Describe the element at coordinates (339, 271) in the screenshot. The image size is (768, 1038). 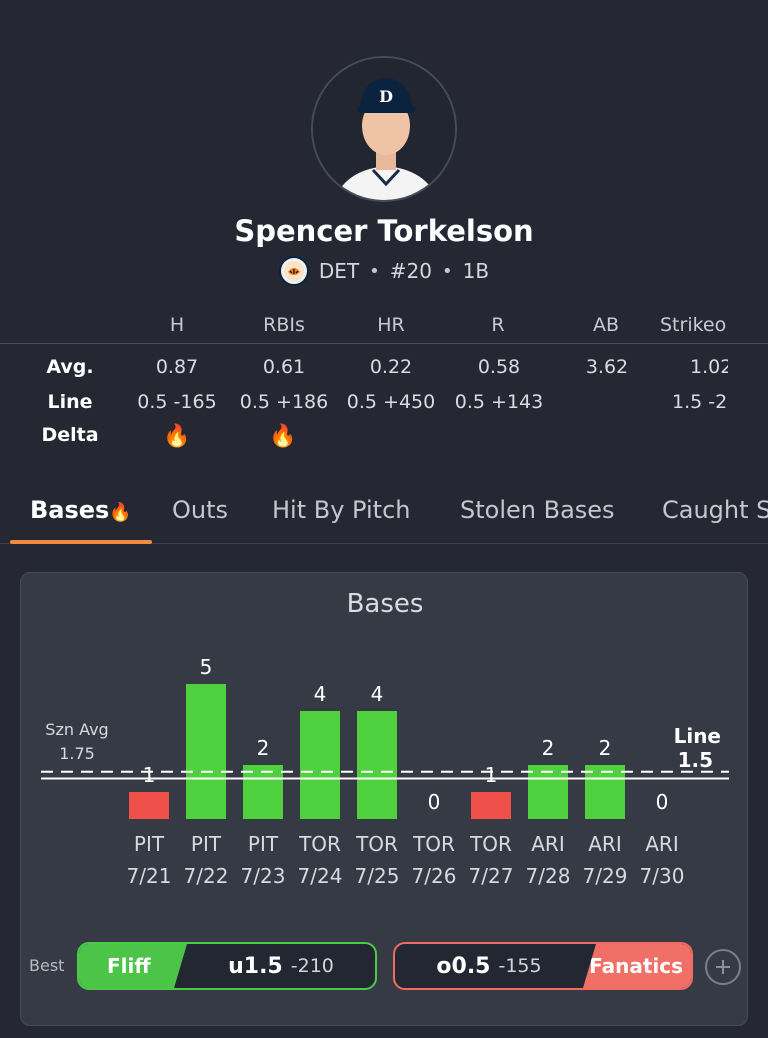
I see `team-abbr: DET` at that location.